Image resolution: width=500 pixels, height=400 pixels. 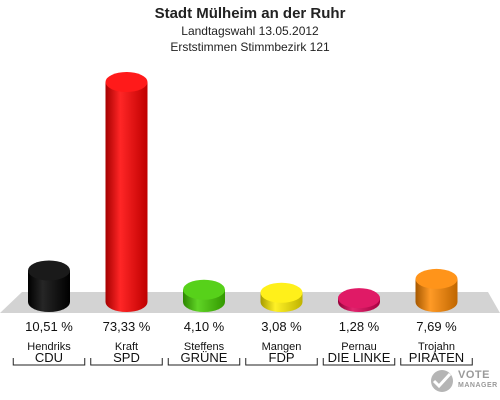 I want to click on value-label: 1,28 %, so click(x=359, y=326).